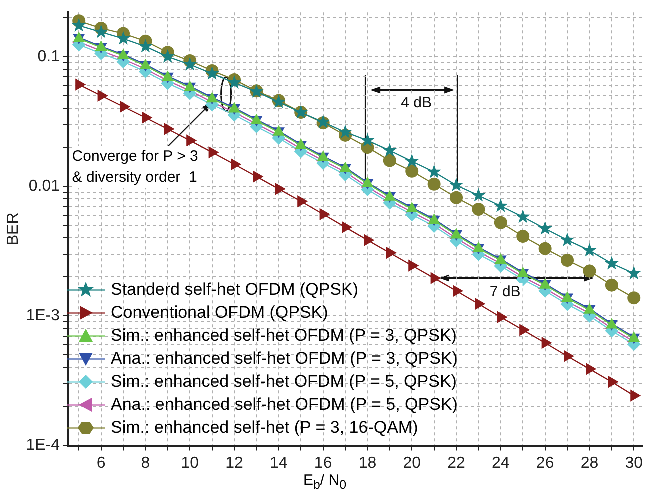 This screenshot has height=502, width=650. I want to click on legend-label: Ana.: enhanced self-het OFDM (P = 3, QPSK), so click(284, 358).